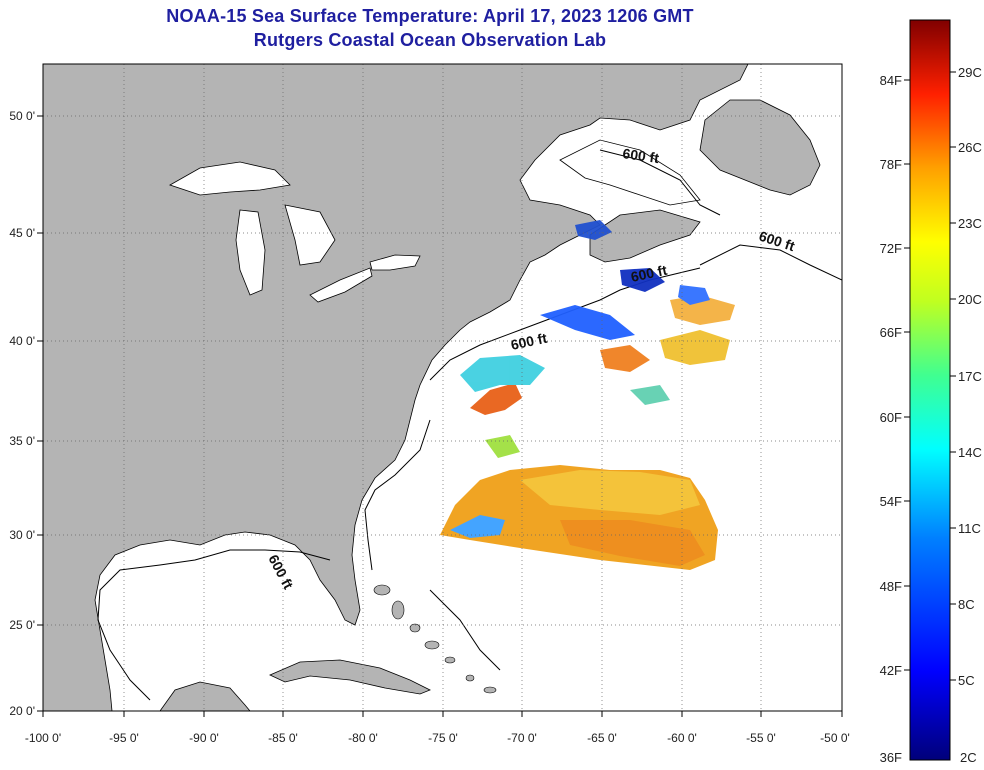 The width and height of the screenshot is (984, 770). What do you see at coordinates (891, 248) in the screenshot?
I see `colorbar-f-label: 72F` at bounding box center [891, 248].